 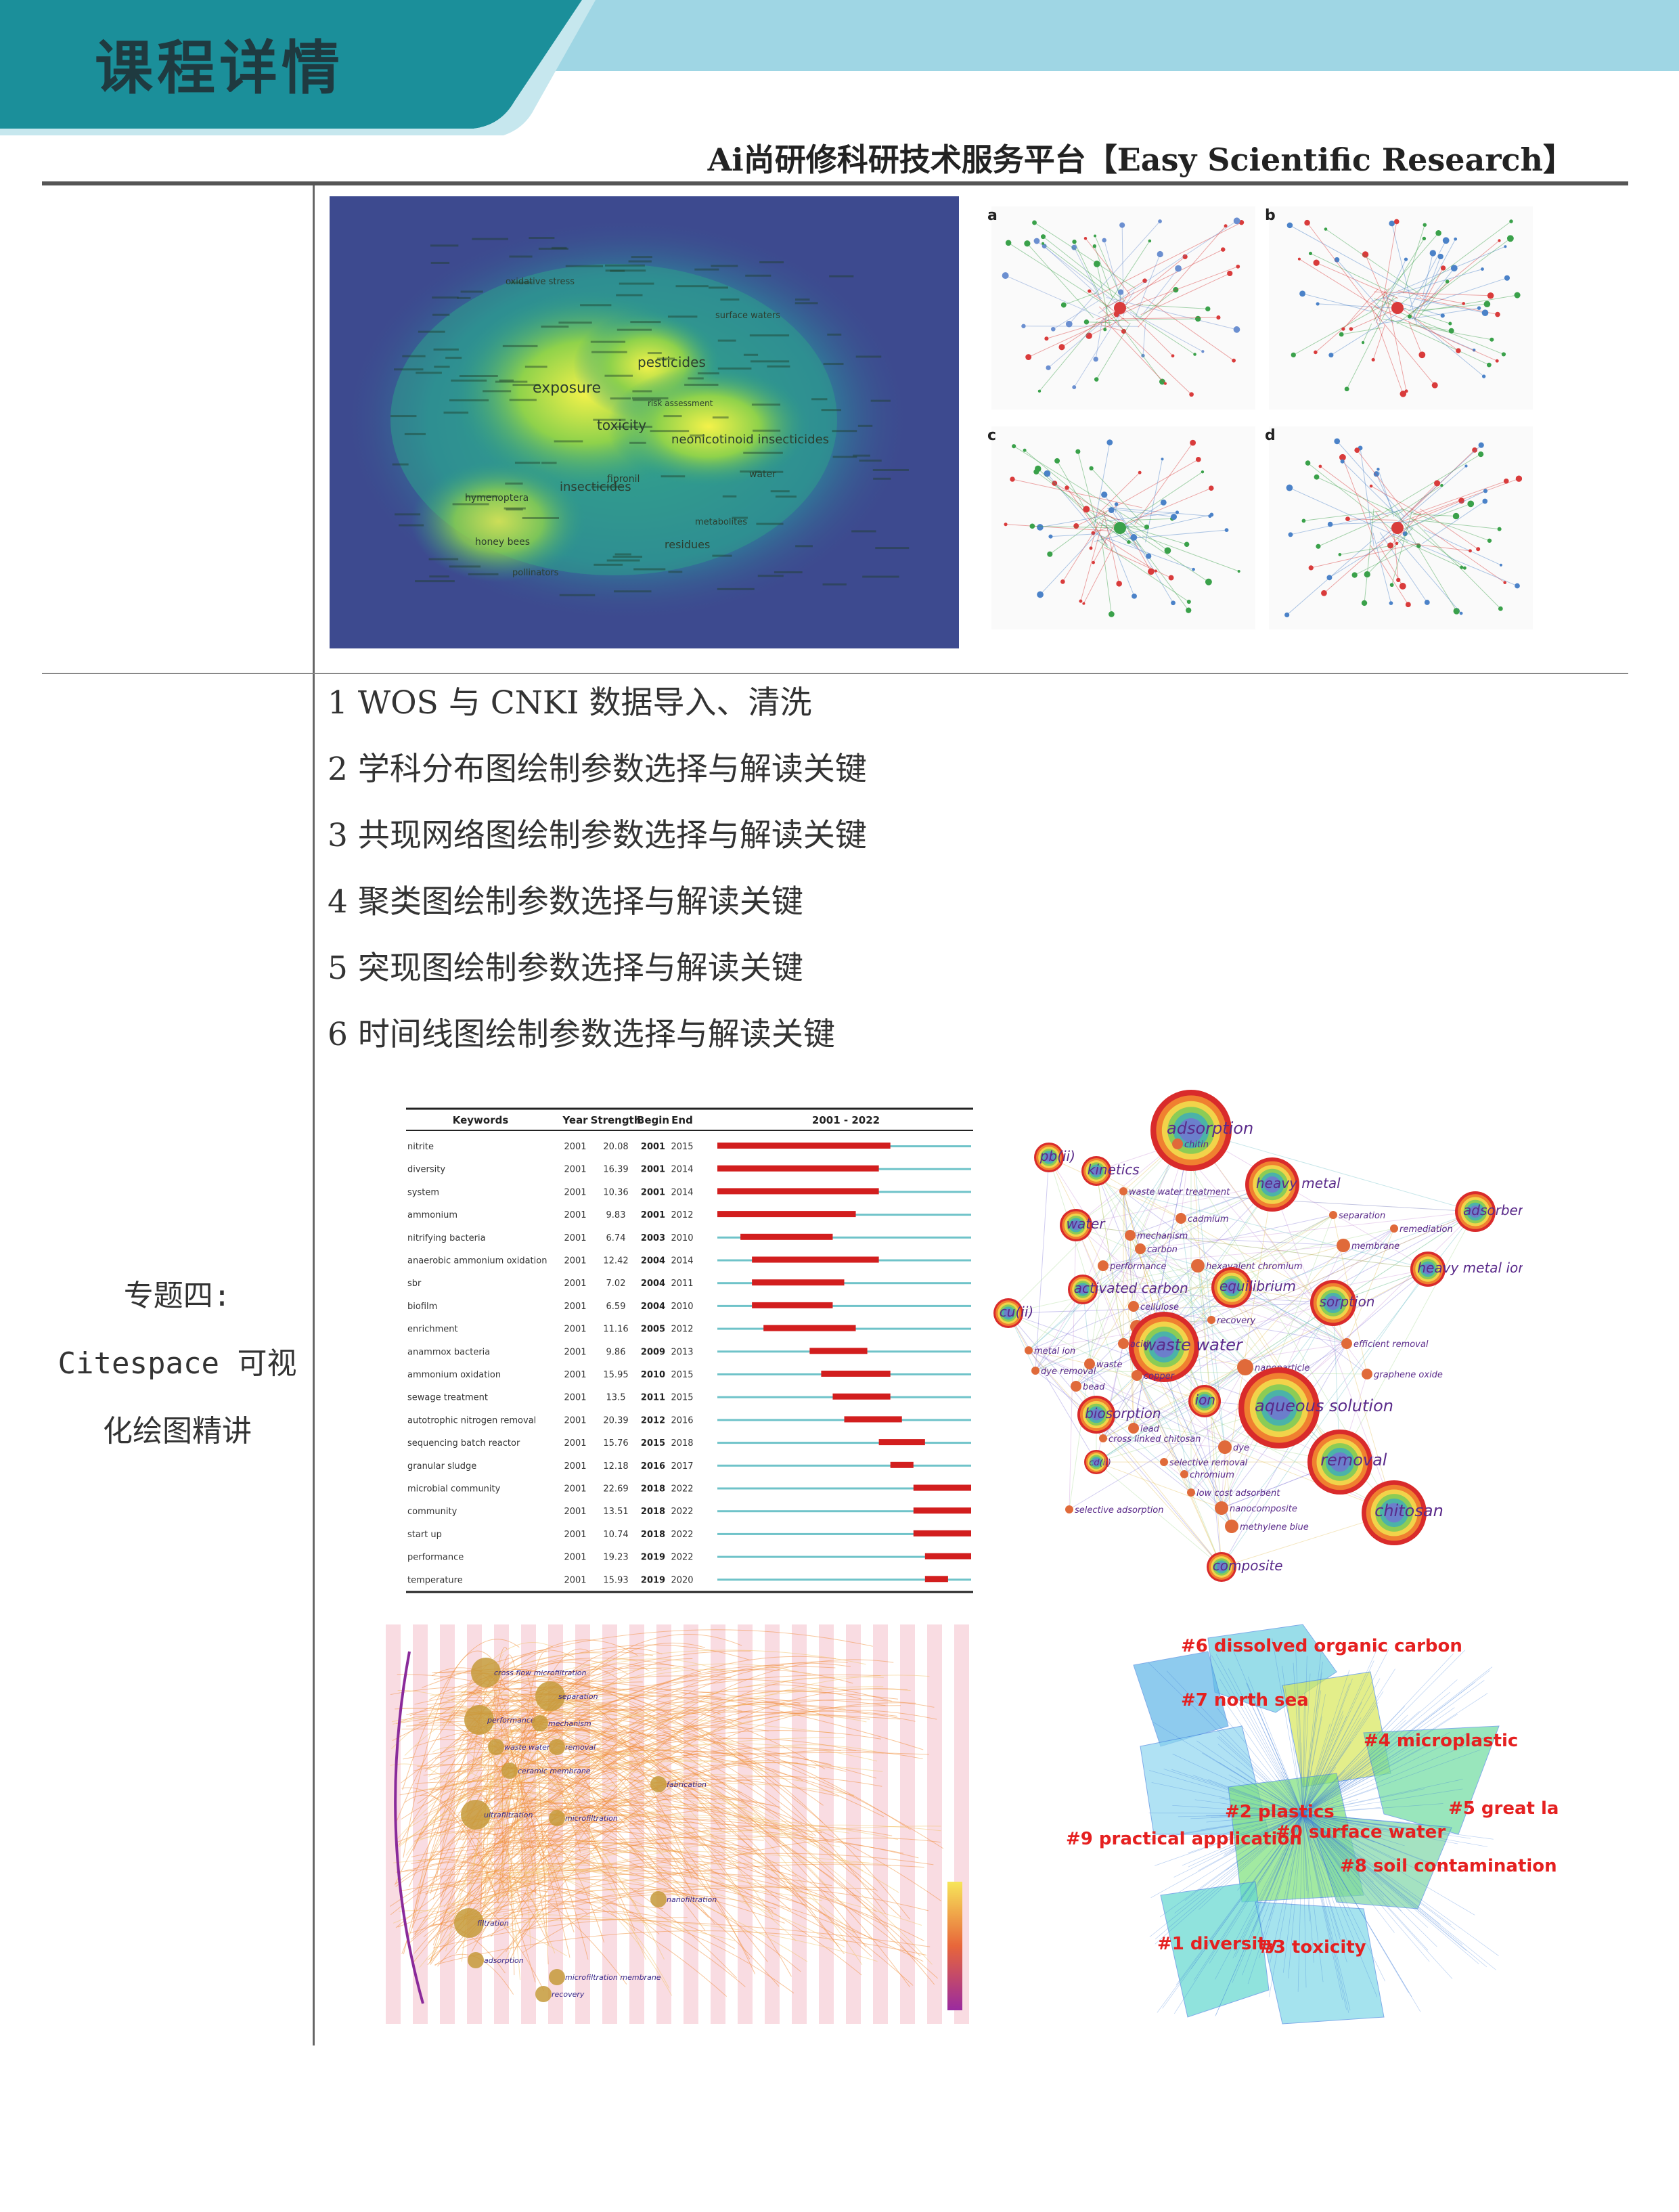 What do you see at coordinates (1254, 1267) in the screenshot?
I see `cooccurrence-label: hexavalent chromium` at bounding box center [1254, 1267].